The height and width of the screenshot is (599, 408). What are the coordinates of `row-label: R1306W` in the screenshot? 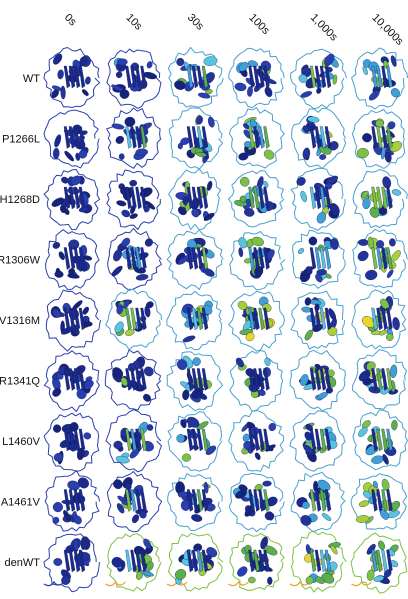 It's located at (20, 261).